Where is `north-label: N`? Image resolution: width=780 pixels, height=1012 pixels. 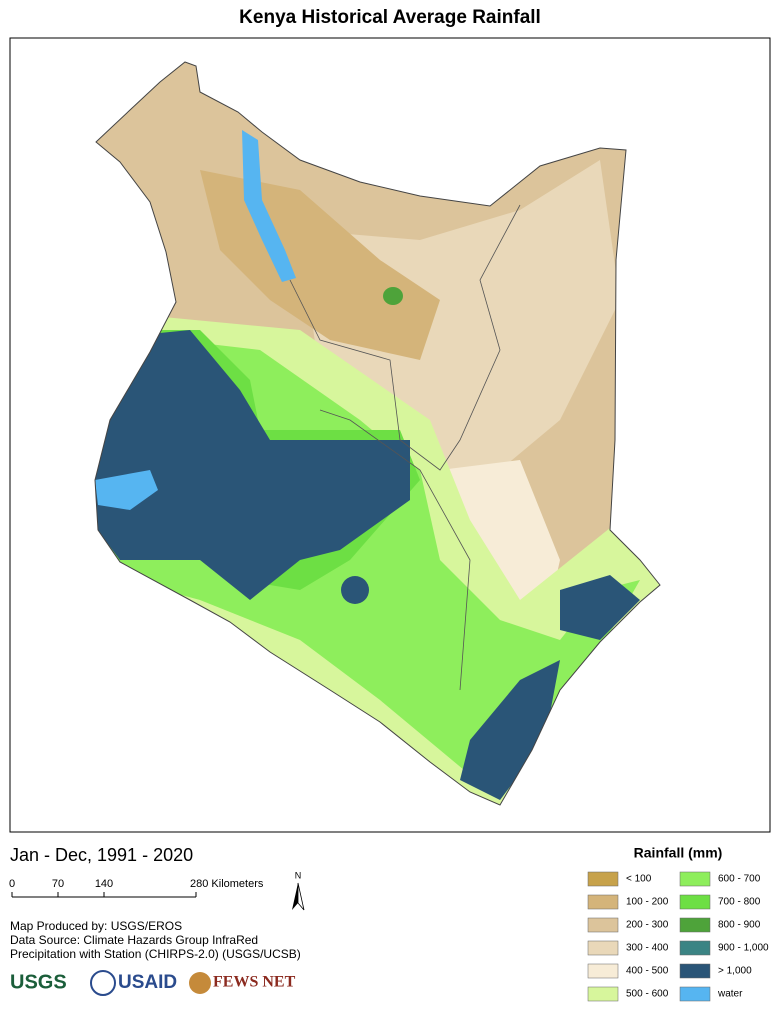 north-label: N is located at coordinates (298, 875).